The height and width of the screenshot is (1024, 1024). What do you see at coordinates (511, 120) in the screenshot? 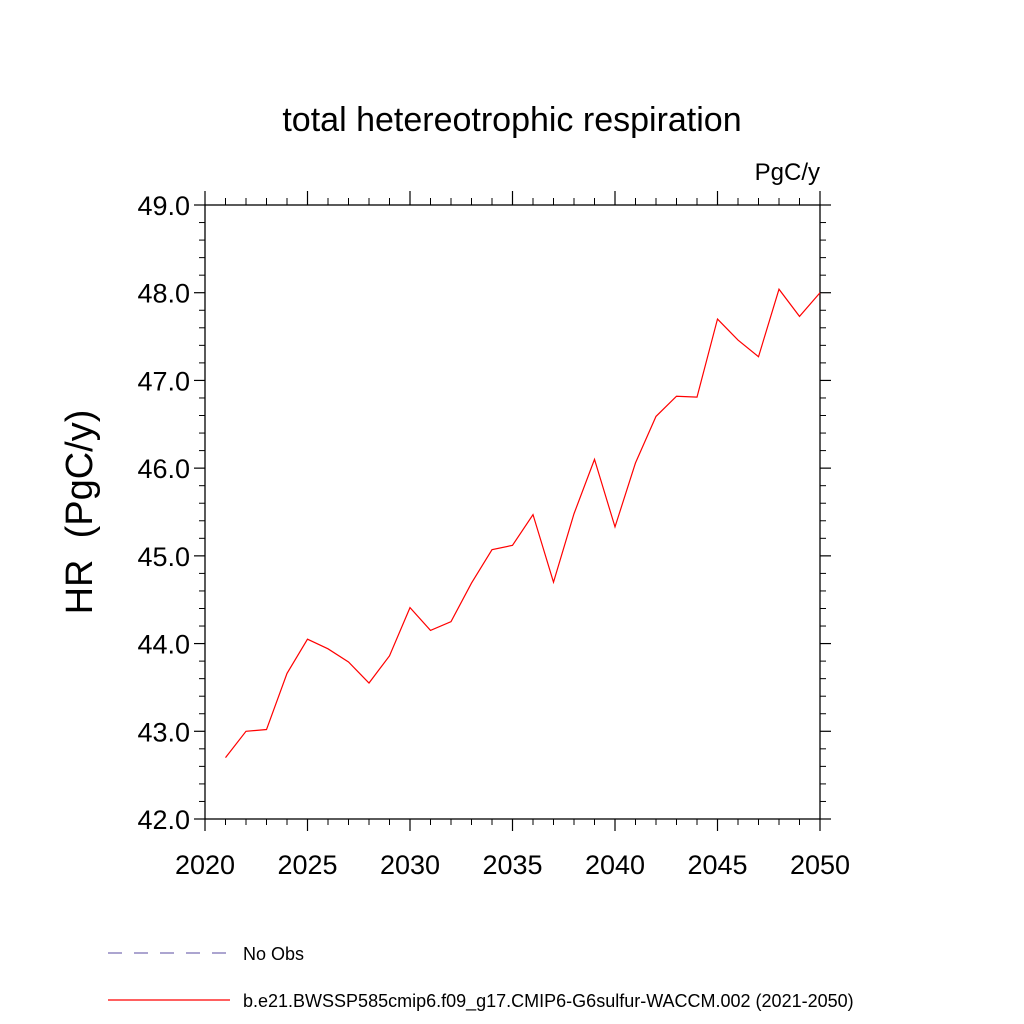
I see `chart-title: total hetereotrophic respiration` at bounding box center [511, 120].